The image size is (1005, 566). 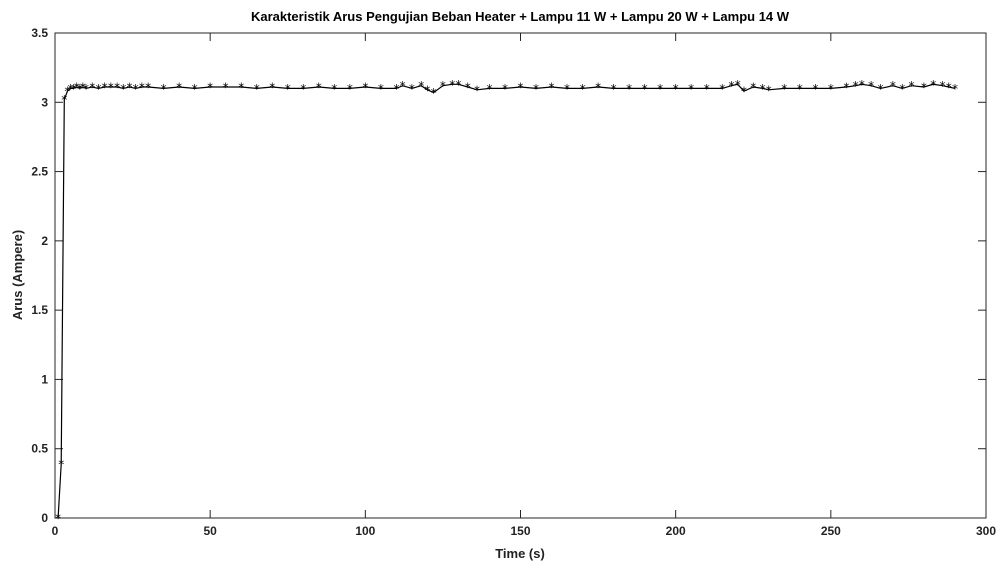 I want to click on x-axis-label: Time (s), so click(x=520, y=553).